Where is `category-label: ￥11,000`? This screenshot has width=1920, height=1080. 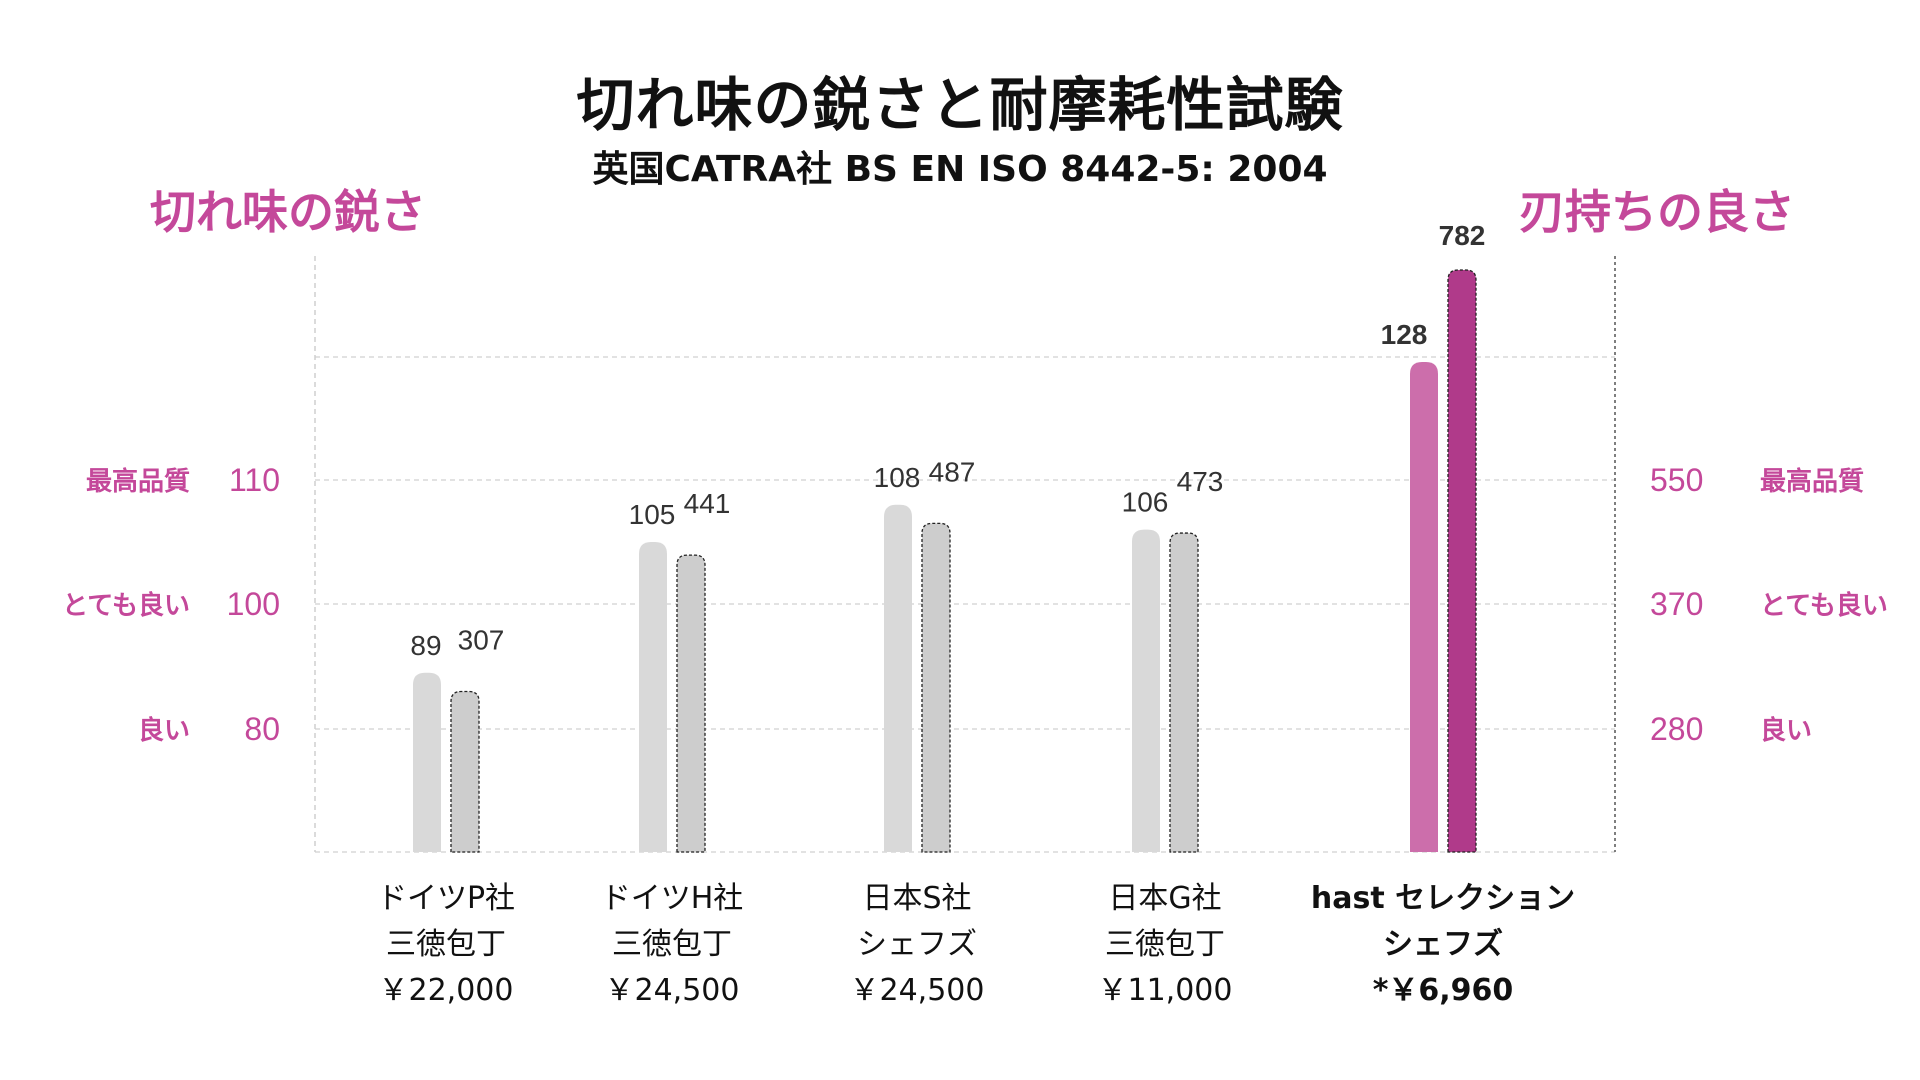 category-label: ￥11,000 is located at coordinates (1165, 990).